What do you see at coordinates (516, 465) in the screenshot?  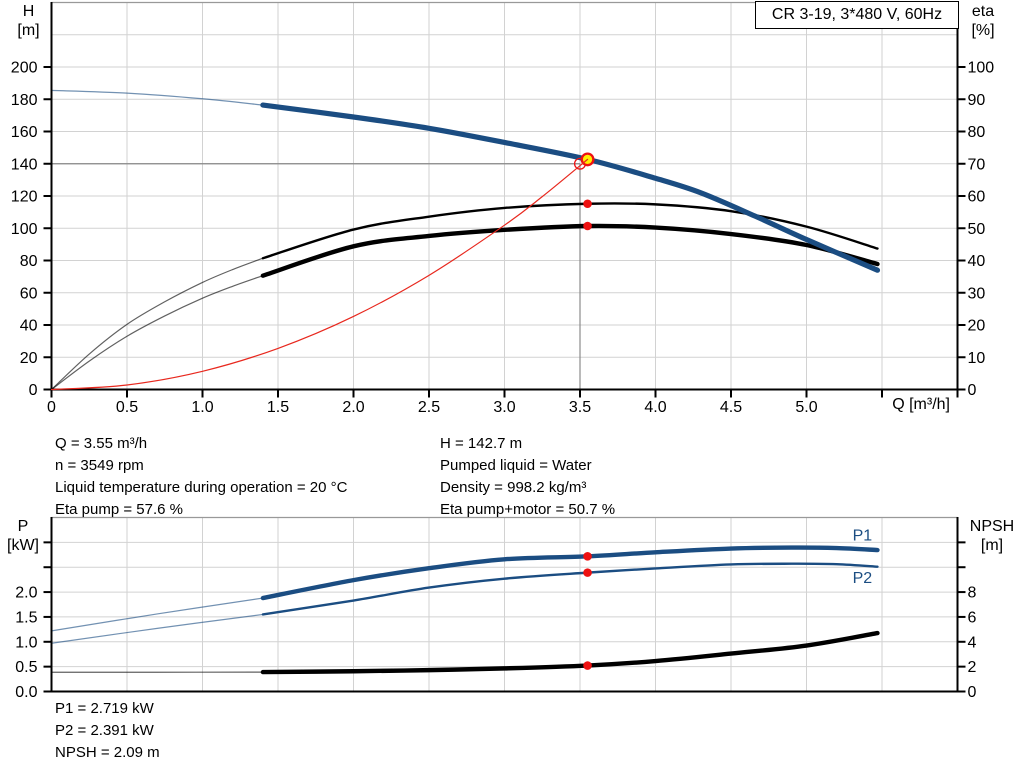 I see `info-pumped-liquid: Pumped liquid = Water` at bounding box center [516, 465].